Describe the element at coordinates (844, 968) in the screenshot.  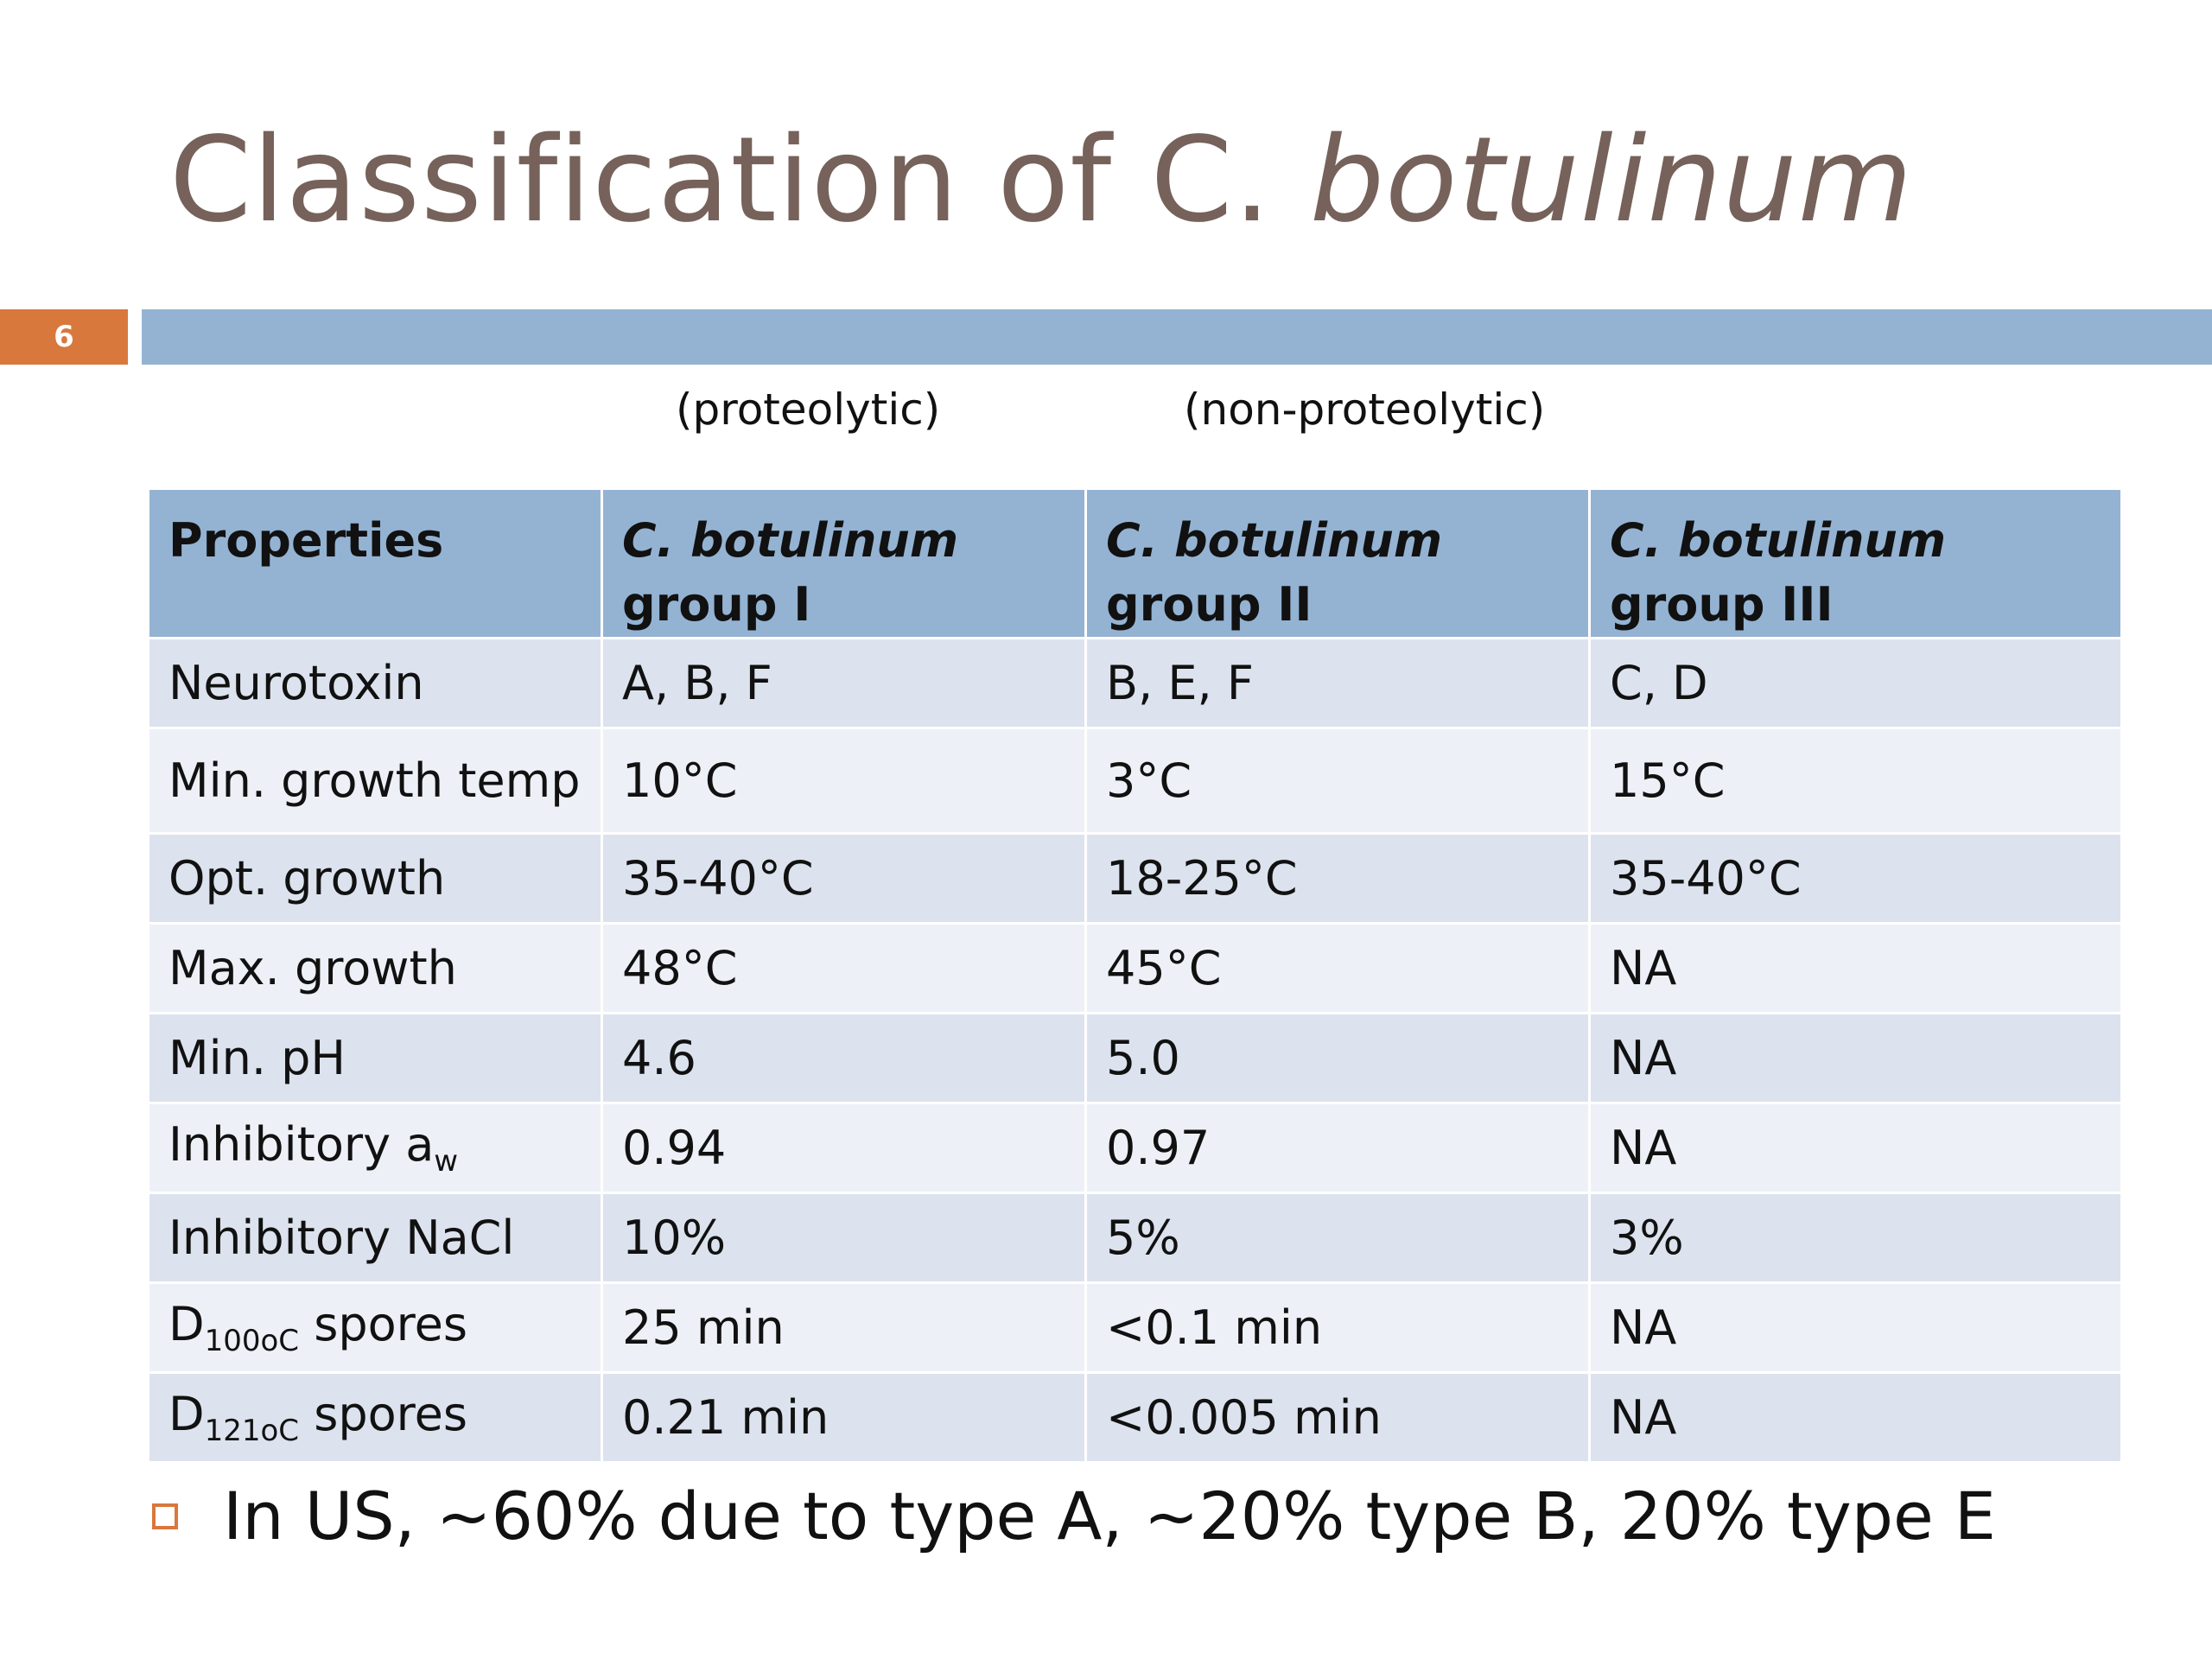
I see `cell-group1: 48°C` at that location.